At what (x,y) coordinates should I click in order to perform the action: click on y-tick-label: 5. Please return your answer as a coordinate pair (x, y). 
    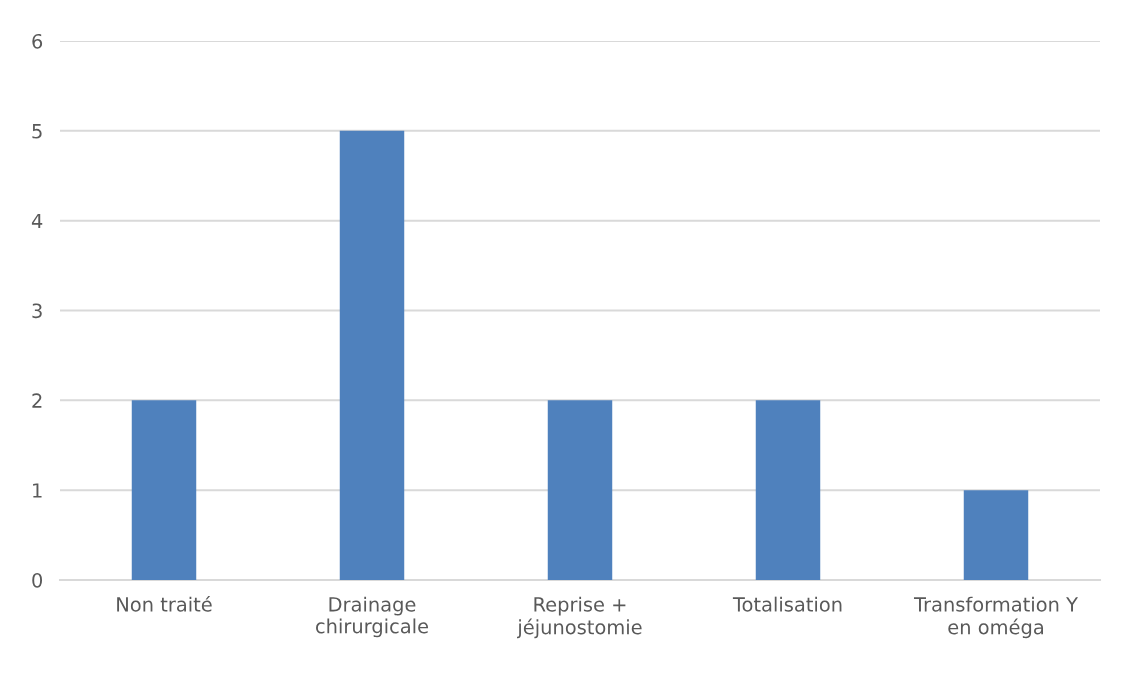
    Looking at the image, I should click on (37, 131).